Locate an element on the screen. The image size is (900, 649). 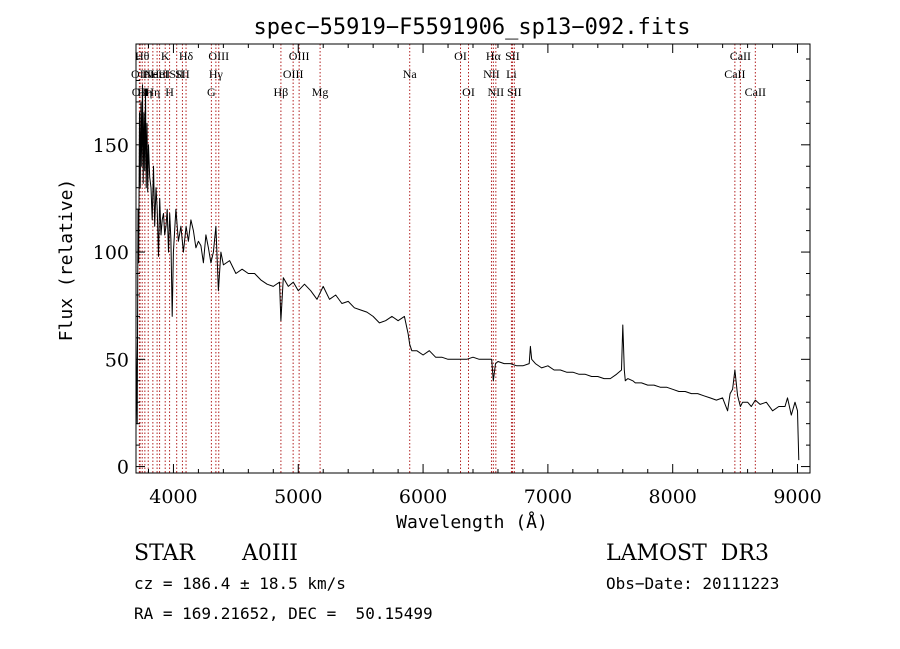
survey-name: LAMOST DR3 is located at coordinates (687, 553).